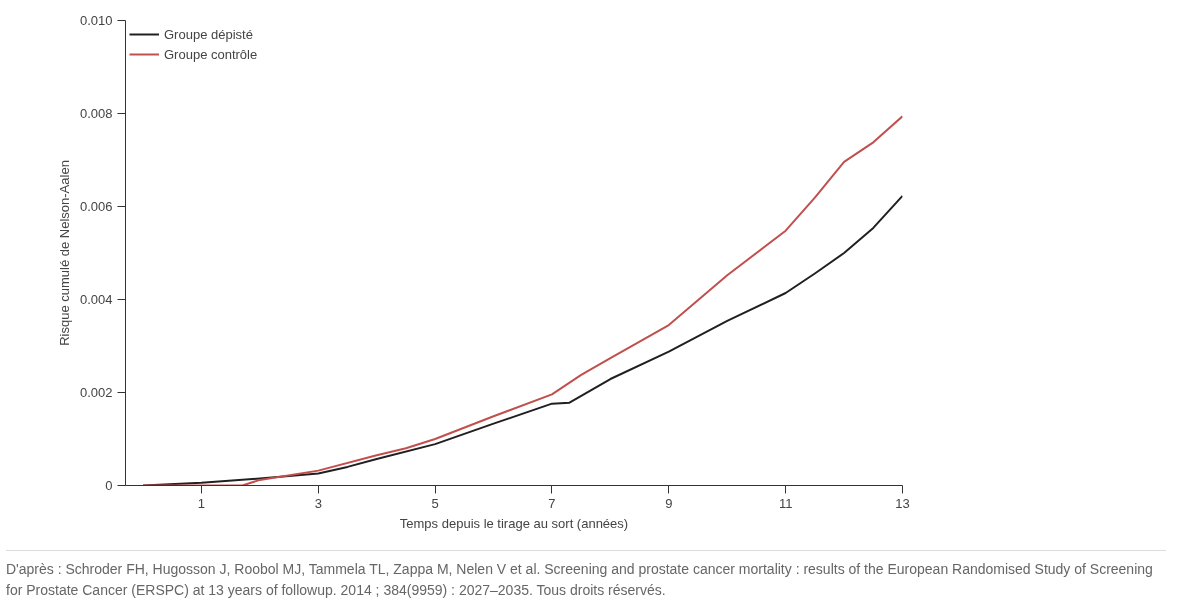  I want to click on y-axis-title: Risque cumulé de Nelson-Aalen, so click(64, 253).